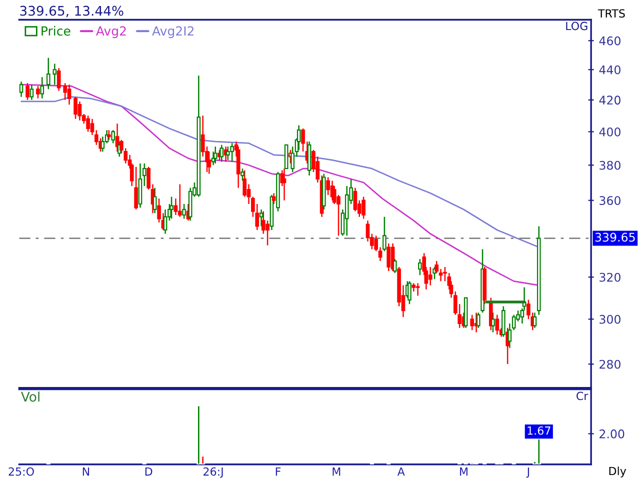  What do you see at coordinates (577, 26) in the screenshot?
I see `annotation: LOG` at bounding box center [577, 26].